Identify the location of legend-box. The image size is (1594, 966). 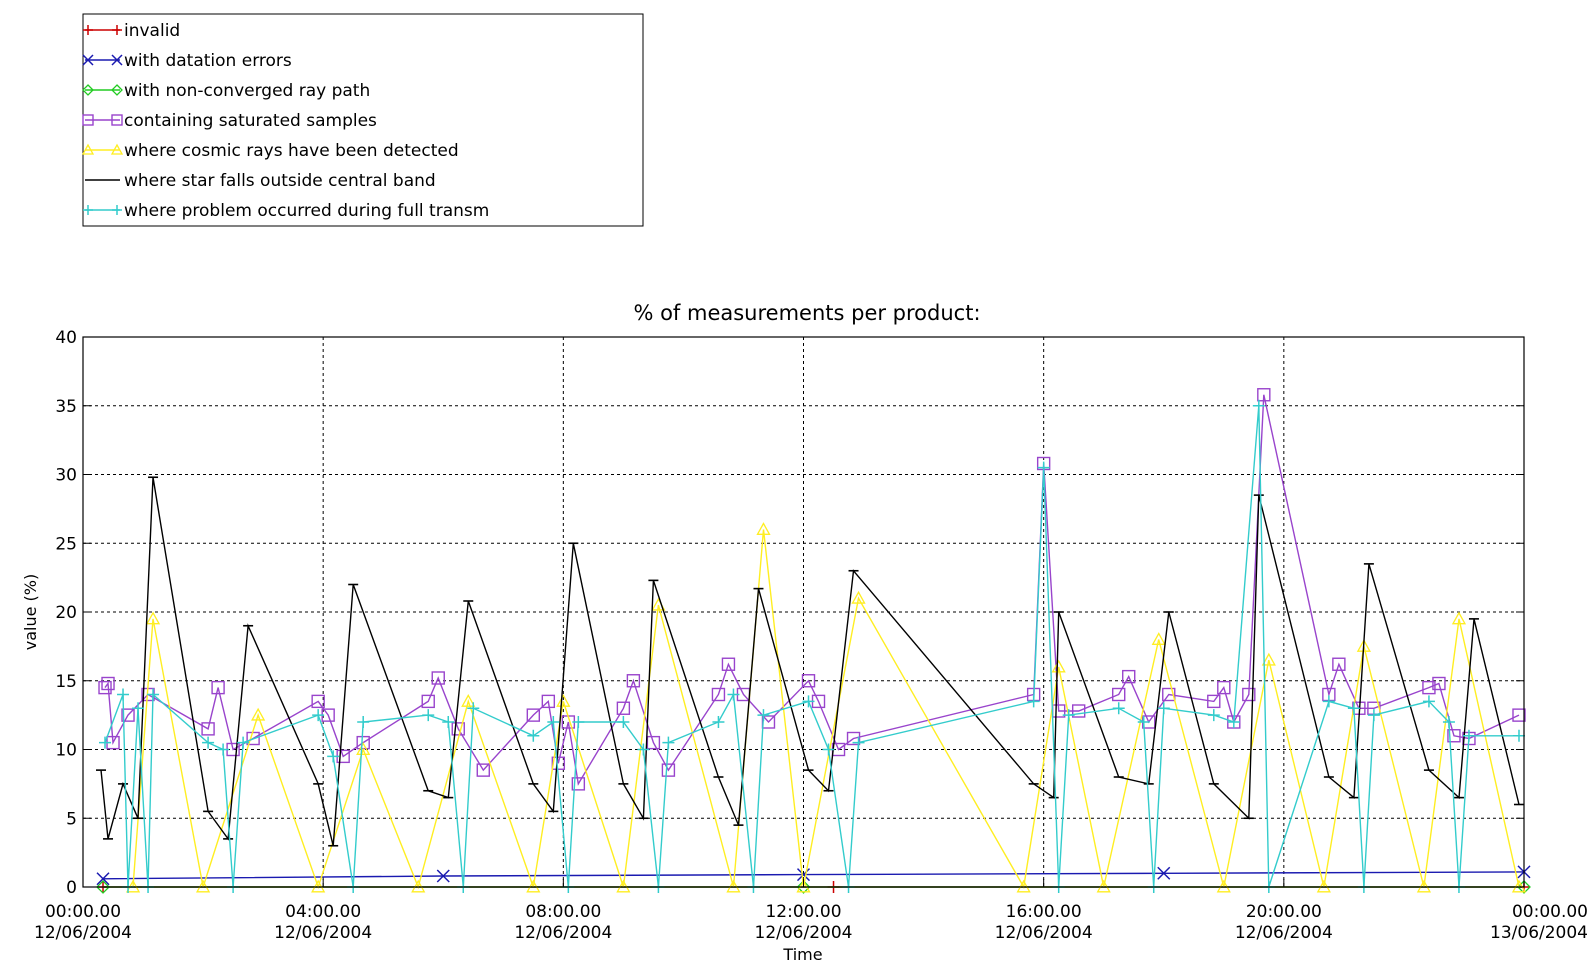
(363, 120).